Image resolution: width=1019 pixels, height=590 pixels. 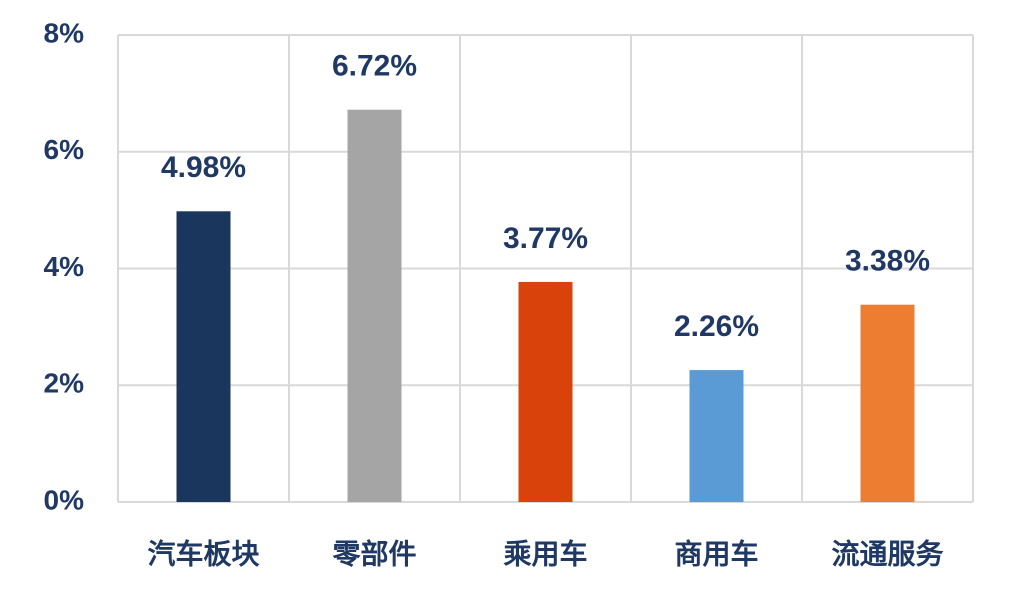 I want to click on value-label: 2.26%, so click(x=716, y=326).